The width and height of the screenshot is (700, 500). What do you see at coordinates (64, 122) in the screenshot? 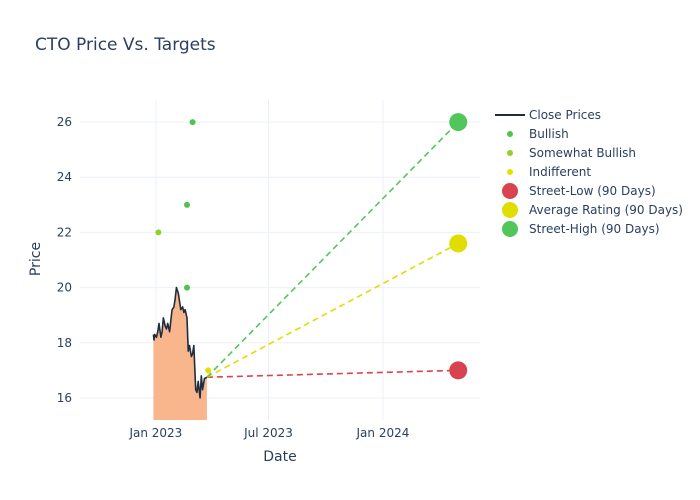
I see `y-tick-label: 26` at bounding box center [64, 122].